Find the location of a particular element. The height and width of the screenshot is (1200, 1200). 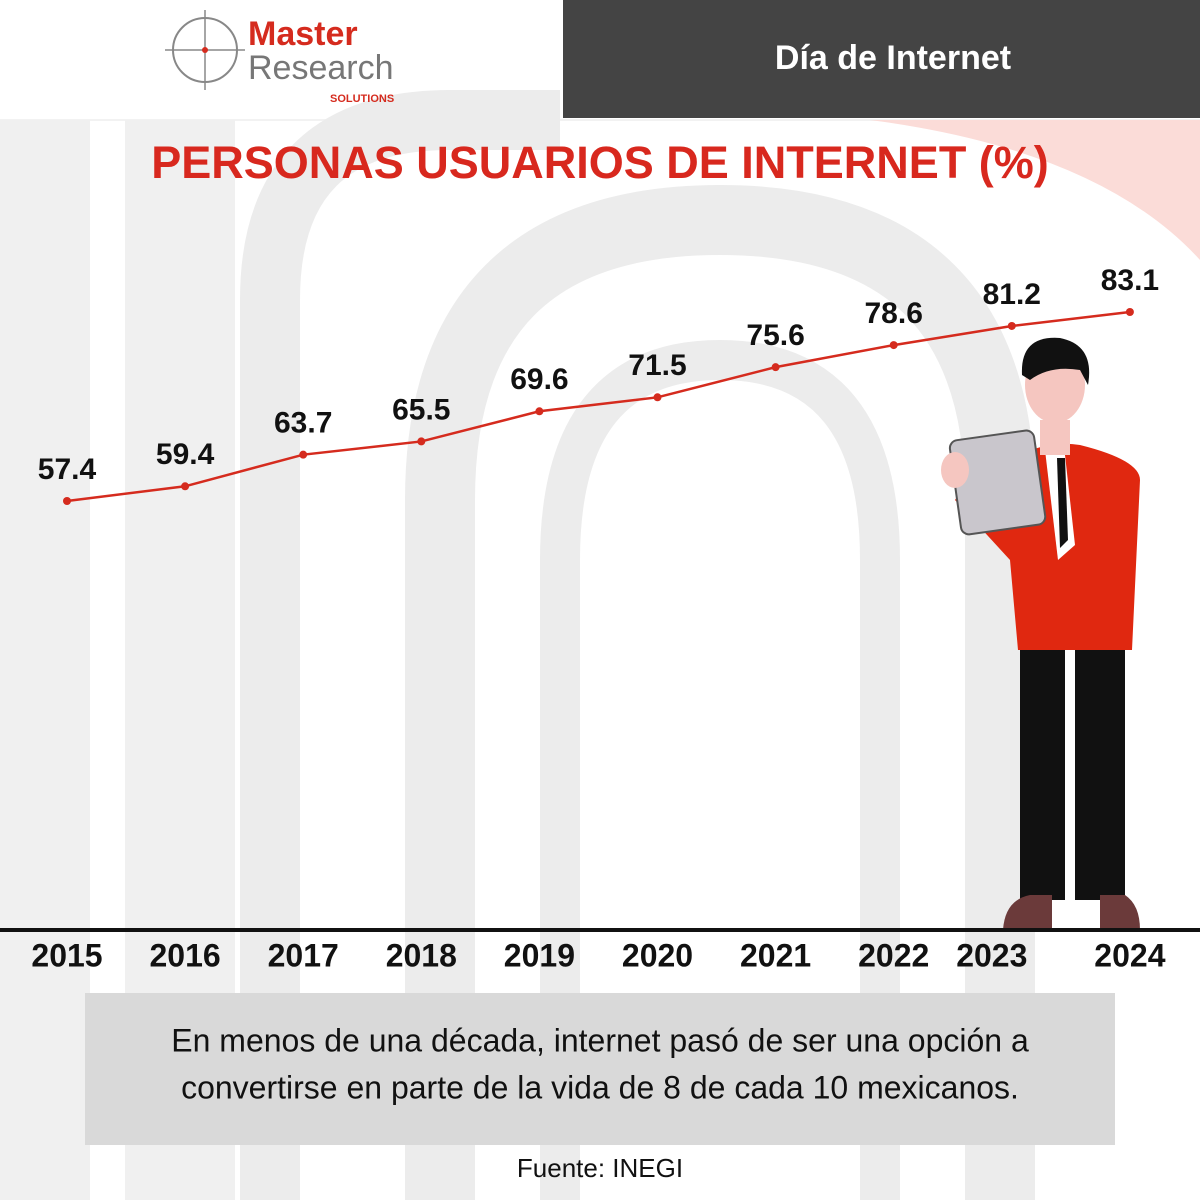

x-tick-label: 2022 is located at coordinates (893, 955).